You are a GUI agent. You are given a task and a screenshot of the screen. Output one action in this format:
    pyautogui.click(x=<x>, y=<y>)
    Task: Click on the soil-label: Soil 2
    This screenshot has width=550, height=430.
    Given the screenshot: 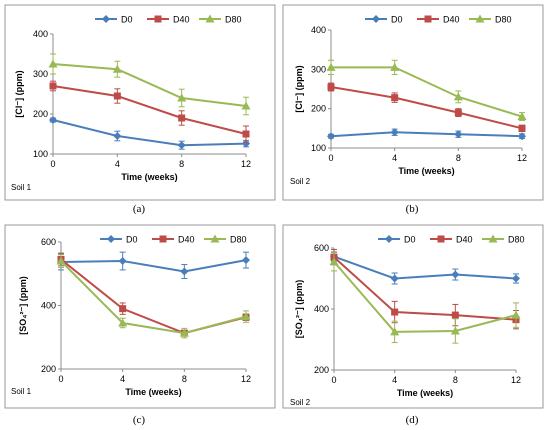 What is the action you would take?
    pyautogui.click(x=300, y=181)
    